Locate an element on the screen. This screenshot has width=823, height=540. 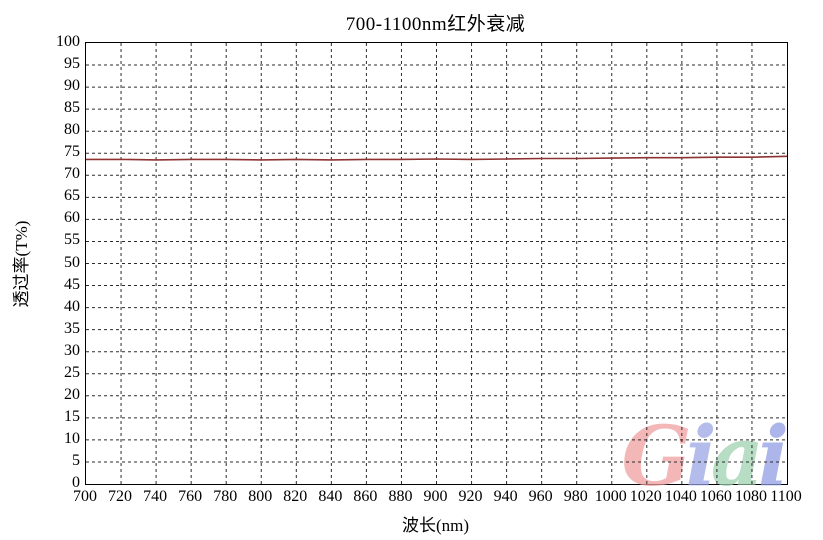
y-tick-label: 35 is located at coordinates (72, 328).